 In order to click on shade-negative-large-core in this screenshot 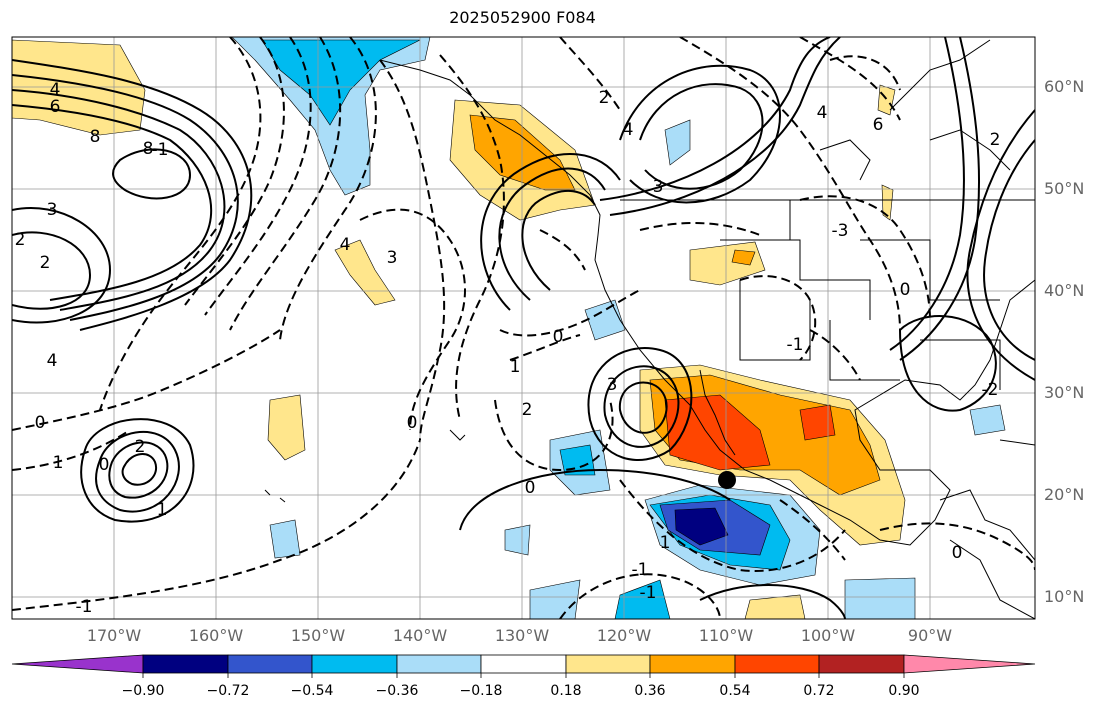, I will do `click(701, 526)`.